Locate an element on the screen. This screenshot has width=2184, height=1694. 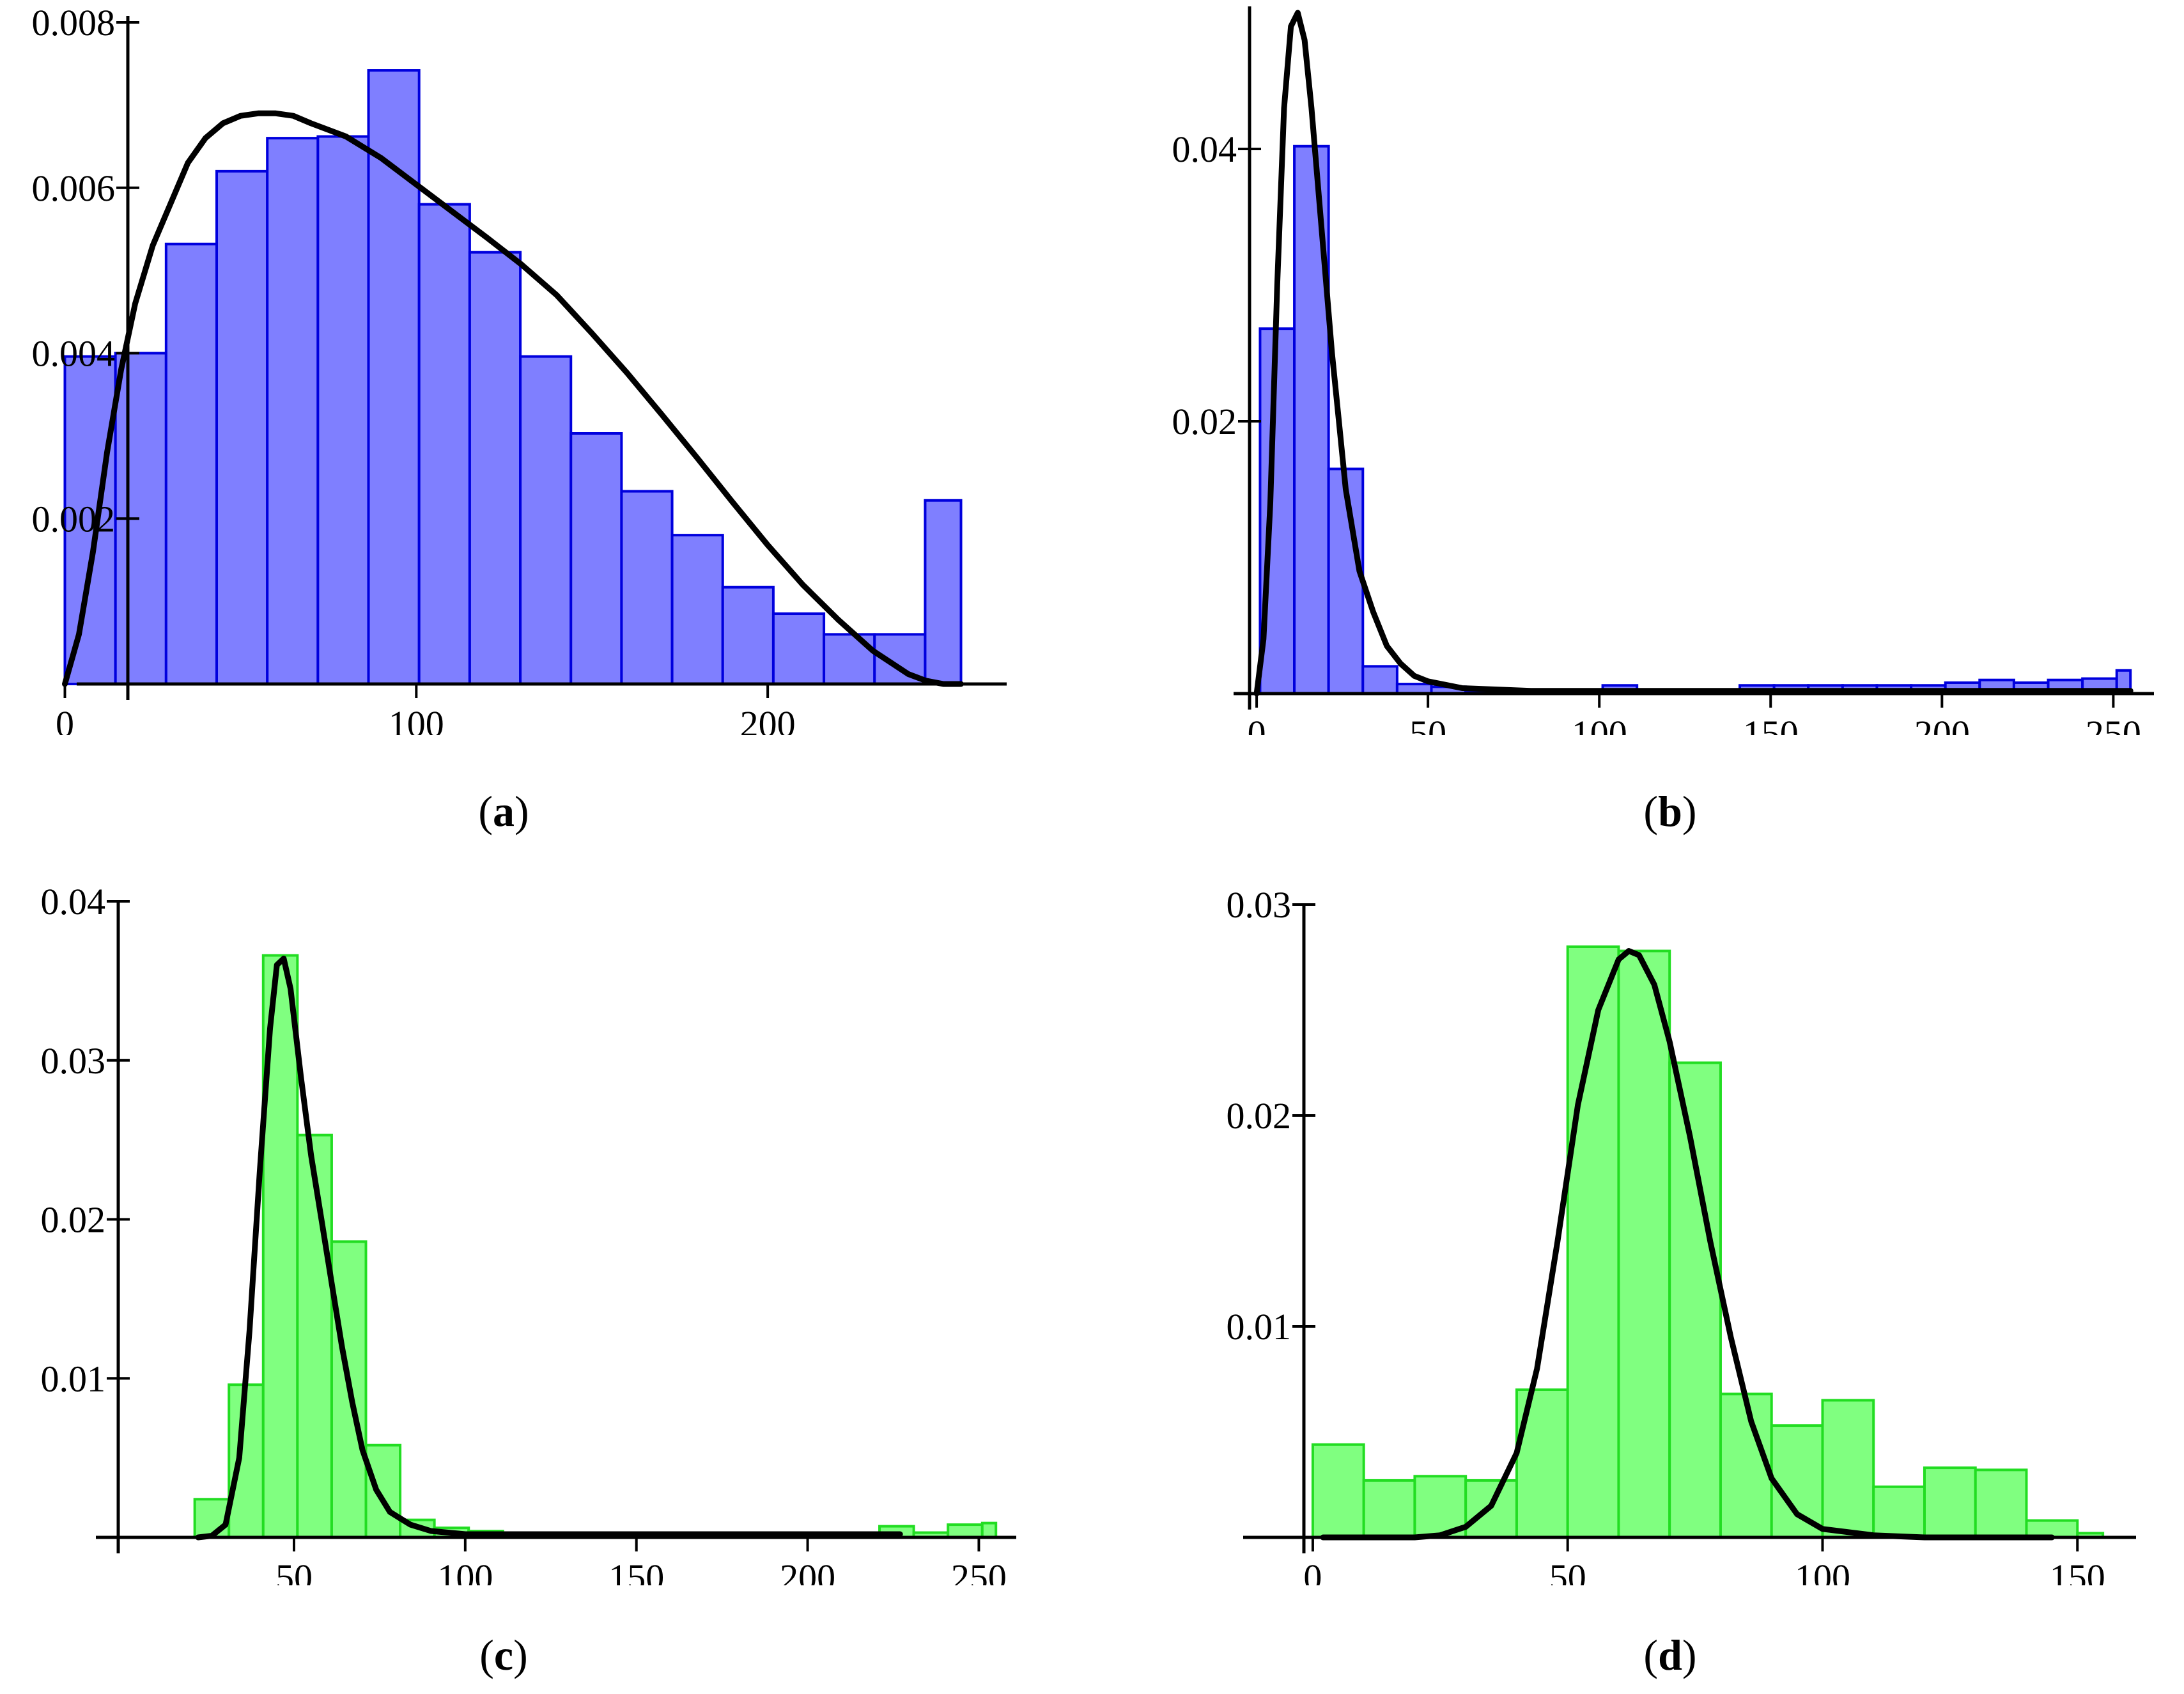
x-tick-label-a-1: 100 is located at coordinates (417, 719).